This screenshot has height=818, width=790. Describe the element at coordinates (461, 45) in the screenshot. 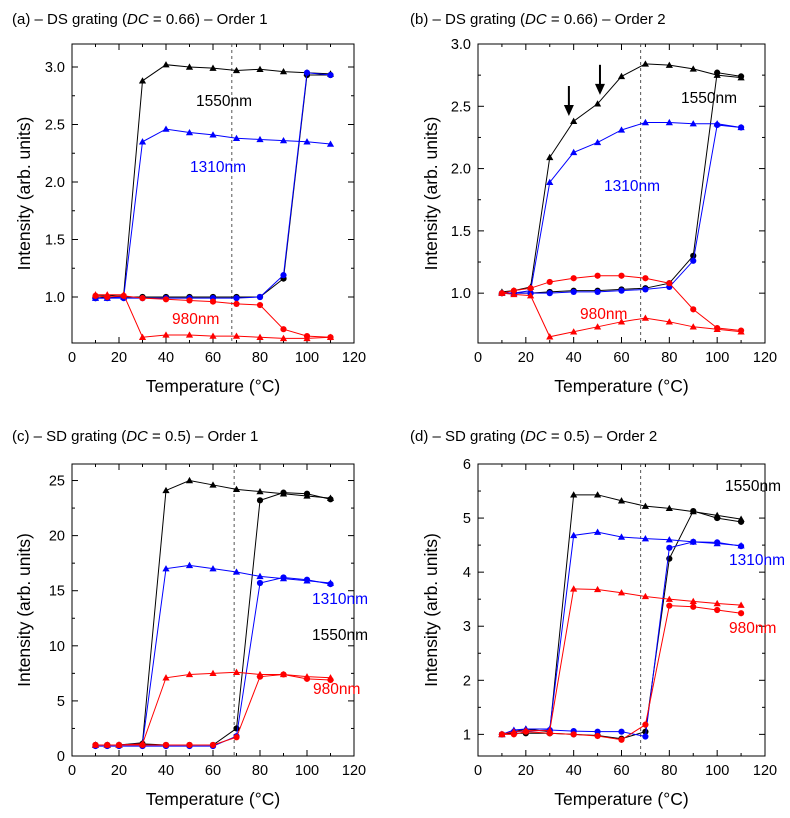

I see `y-tick-label: 3.0` at that location.